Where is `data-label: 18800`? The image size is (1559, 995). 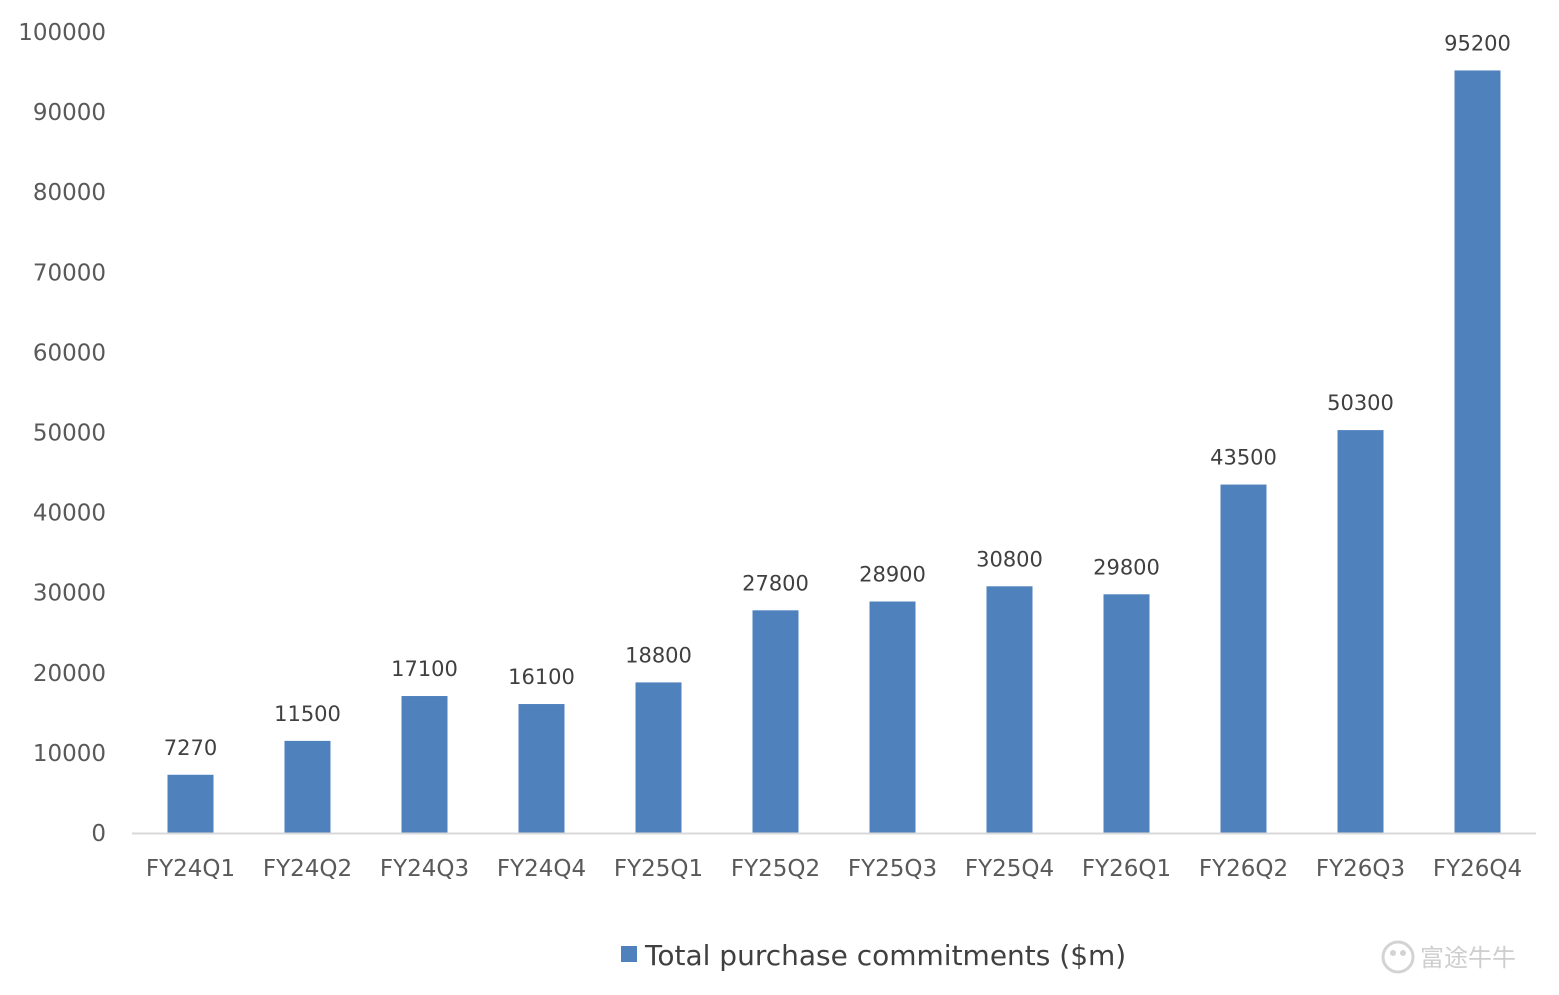 data-label: 18800 is located at coordinates (658, 655).